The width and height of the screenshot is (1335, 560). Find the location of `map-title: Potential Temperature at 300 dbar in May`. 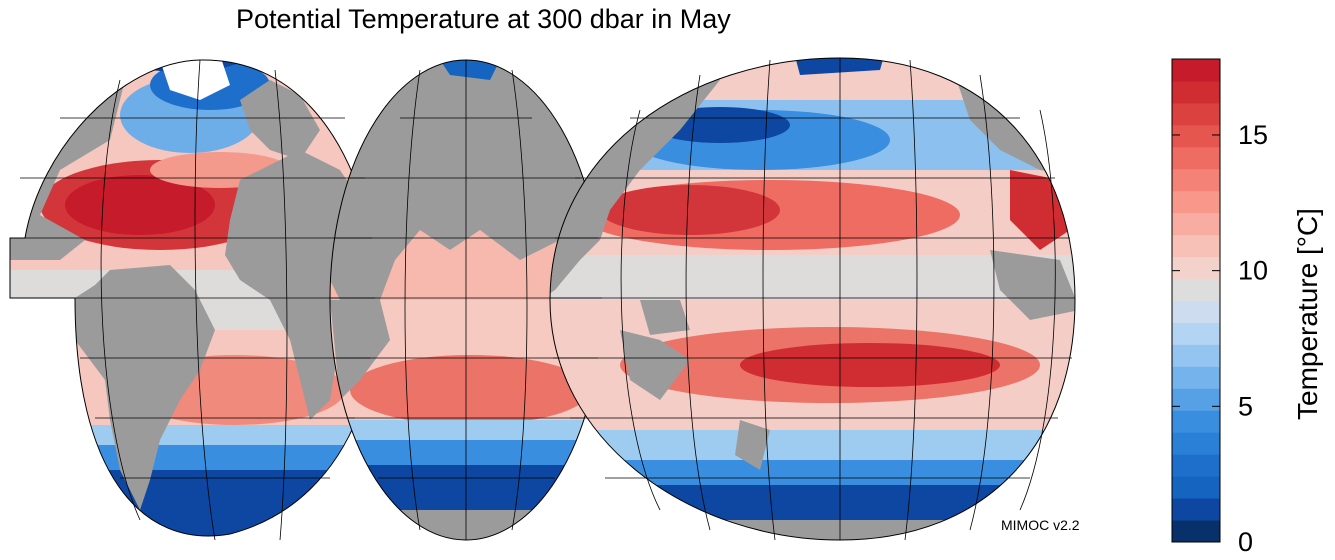

map-title: Potential Temperature at 300 dbar in May is located at coordinates (483, 19).